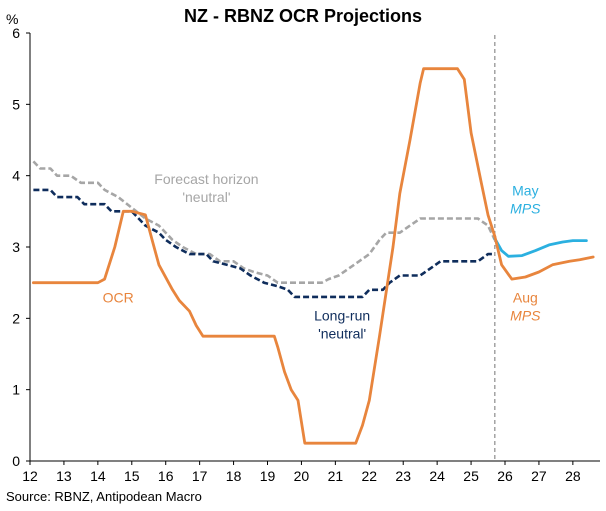  What do you see at coordinates (12, 19) in the screenshot?
I see `y-axis-unit-label: %` at bounding box center [12, 19].